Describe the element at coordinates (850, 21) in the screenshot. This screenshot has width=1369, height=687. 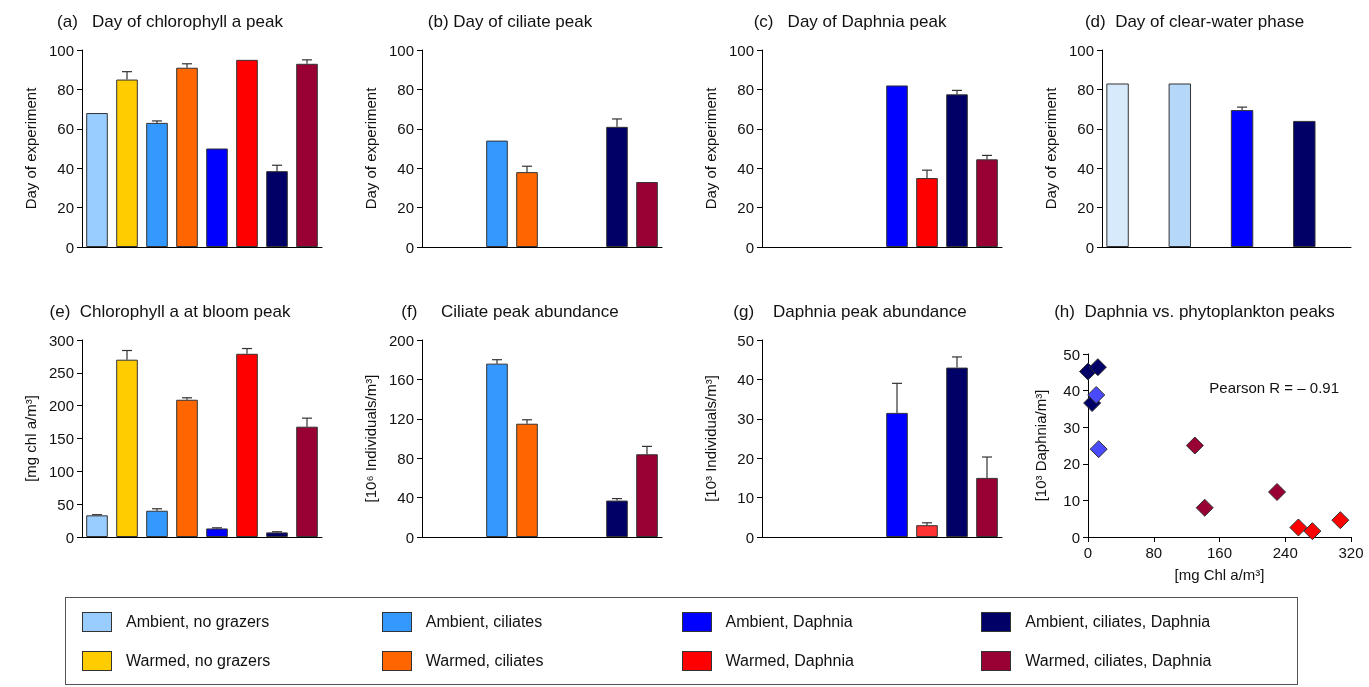
I see `chart-title: (c) Day of Daphnia peak` at that location.